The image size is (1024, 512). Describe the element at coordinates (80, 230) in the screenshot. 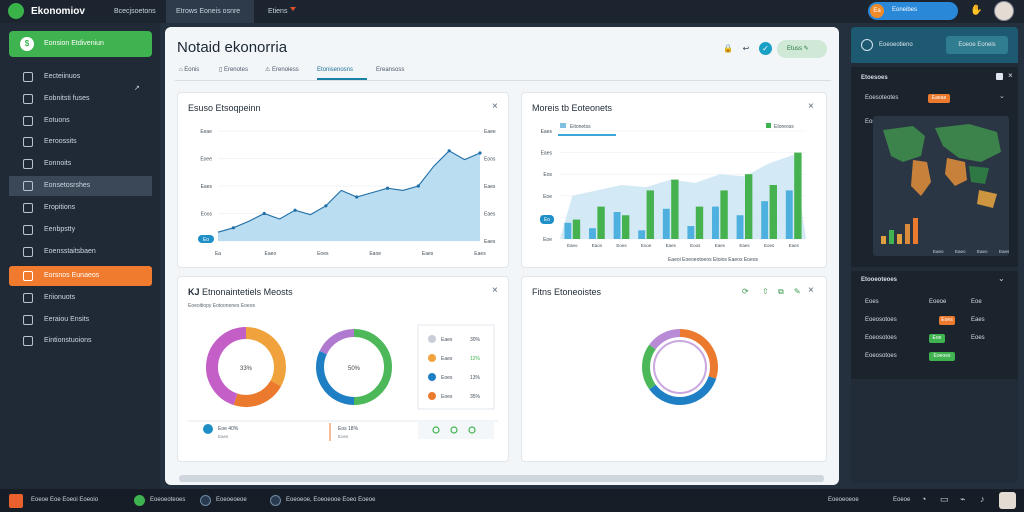

I see `sidebar-item-8: Eenbpstty` at that location.